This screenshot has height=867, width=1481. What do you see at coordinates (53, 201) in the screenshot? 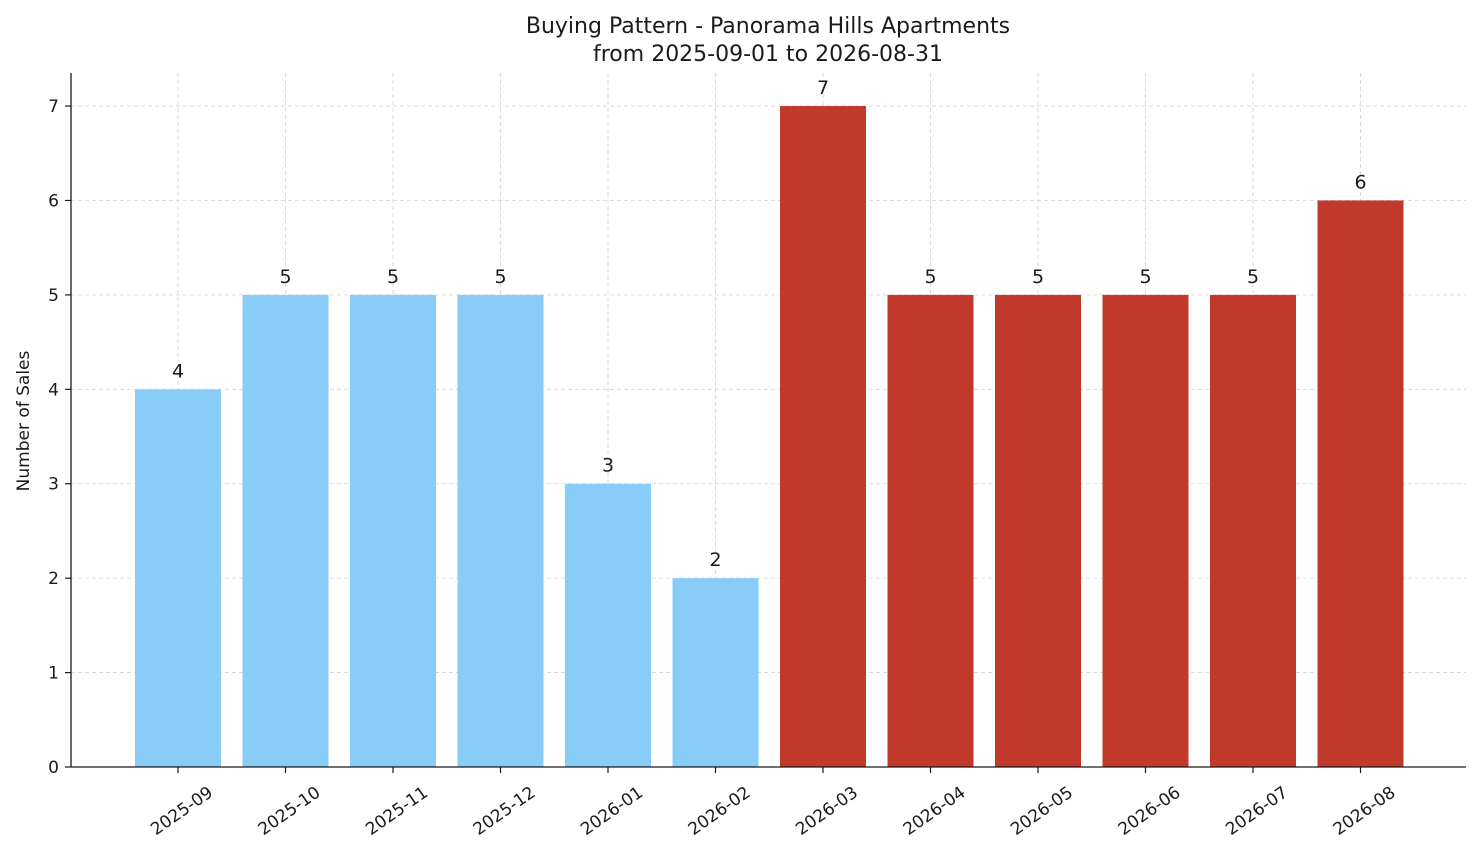
I see `y-tick-label: 6` at bounding box center [53, 201].